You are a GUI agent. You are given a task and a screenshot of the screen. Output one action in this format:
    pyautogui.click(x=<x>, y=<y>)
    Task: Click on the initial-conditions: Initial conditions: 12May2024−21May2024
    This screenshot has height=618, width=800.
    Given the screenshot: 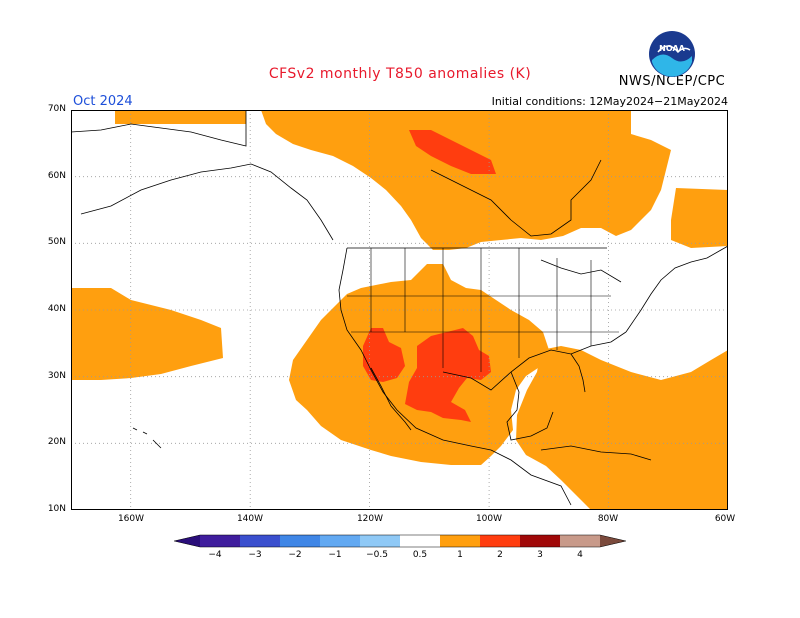 What is the action you would take?
    pyautogui.click(x=609, y=101)
    